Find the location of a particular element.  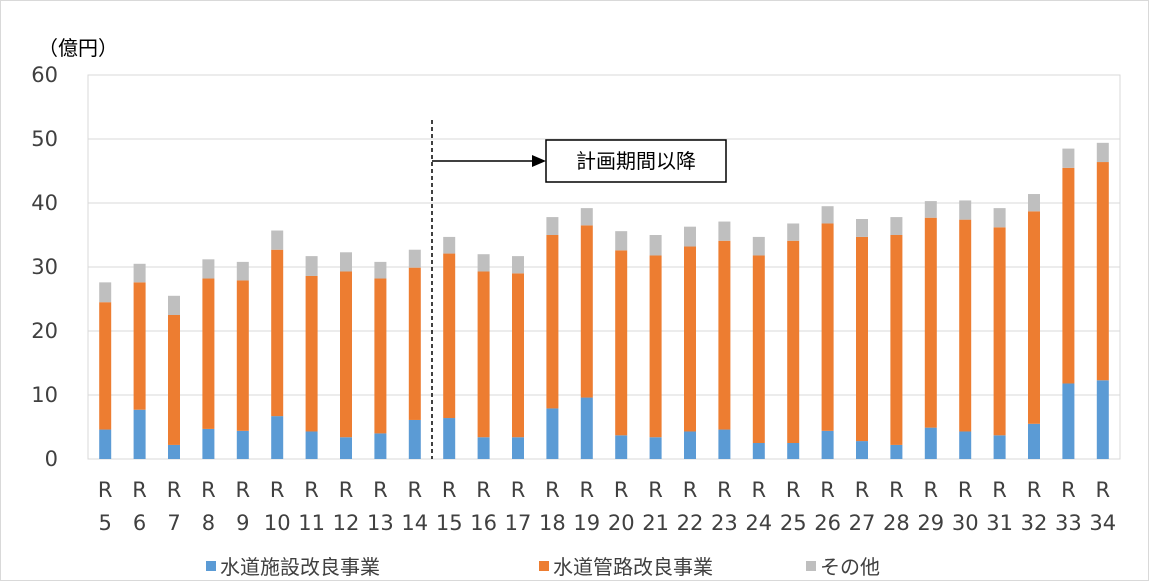

y-tick-label: 60 is located at coordinates (44, 75).